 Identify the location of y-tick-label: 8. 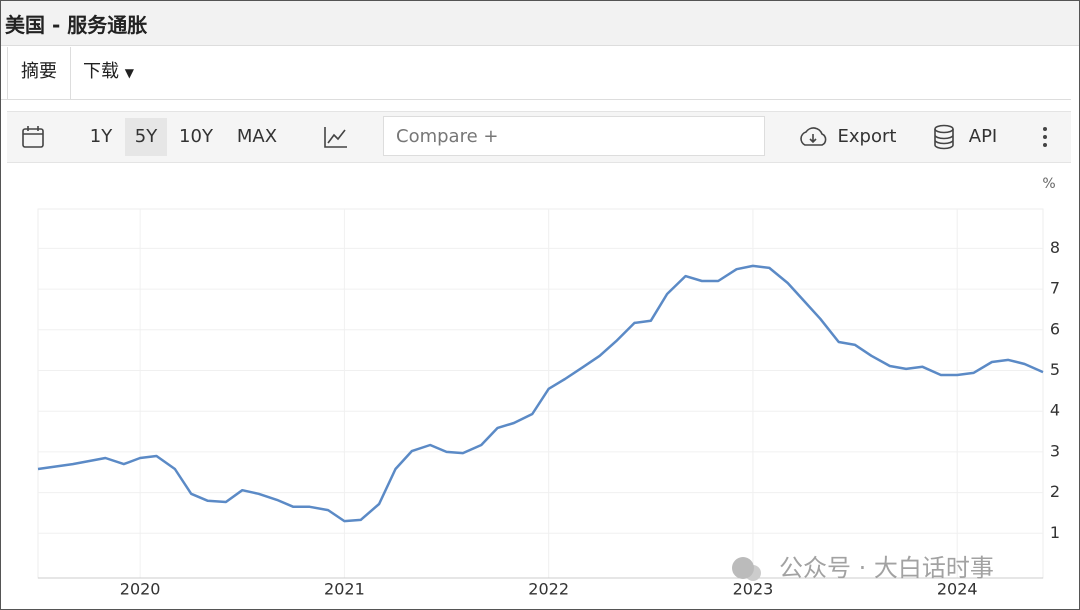
(1055, 247).